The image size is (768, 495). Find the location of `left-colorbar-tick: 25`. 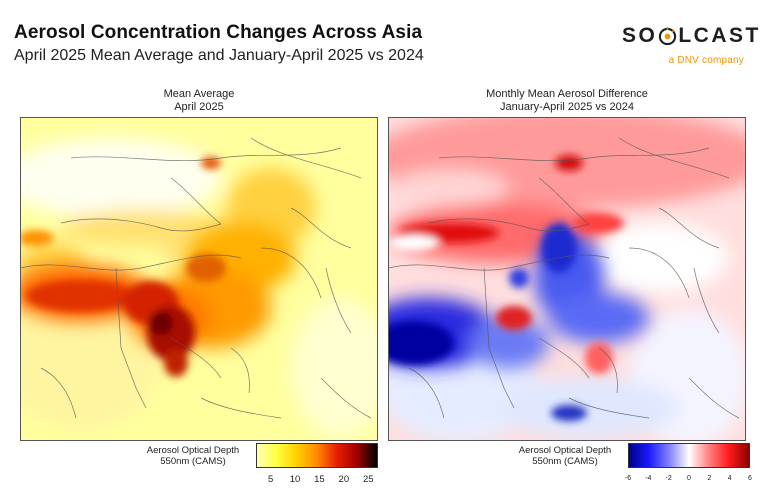

left-colorbar-tick: 25 is located at coordinates (368, 479).